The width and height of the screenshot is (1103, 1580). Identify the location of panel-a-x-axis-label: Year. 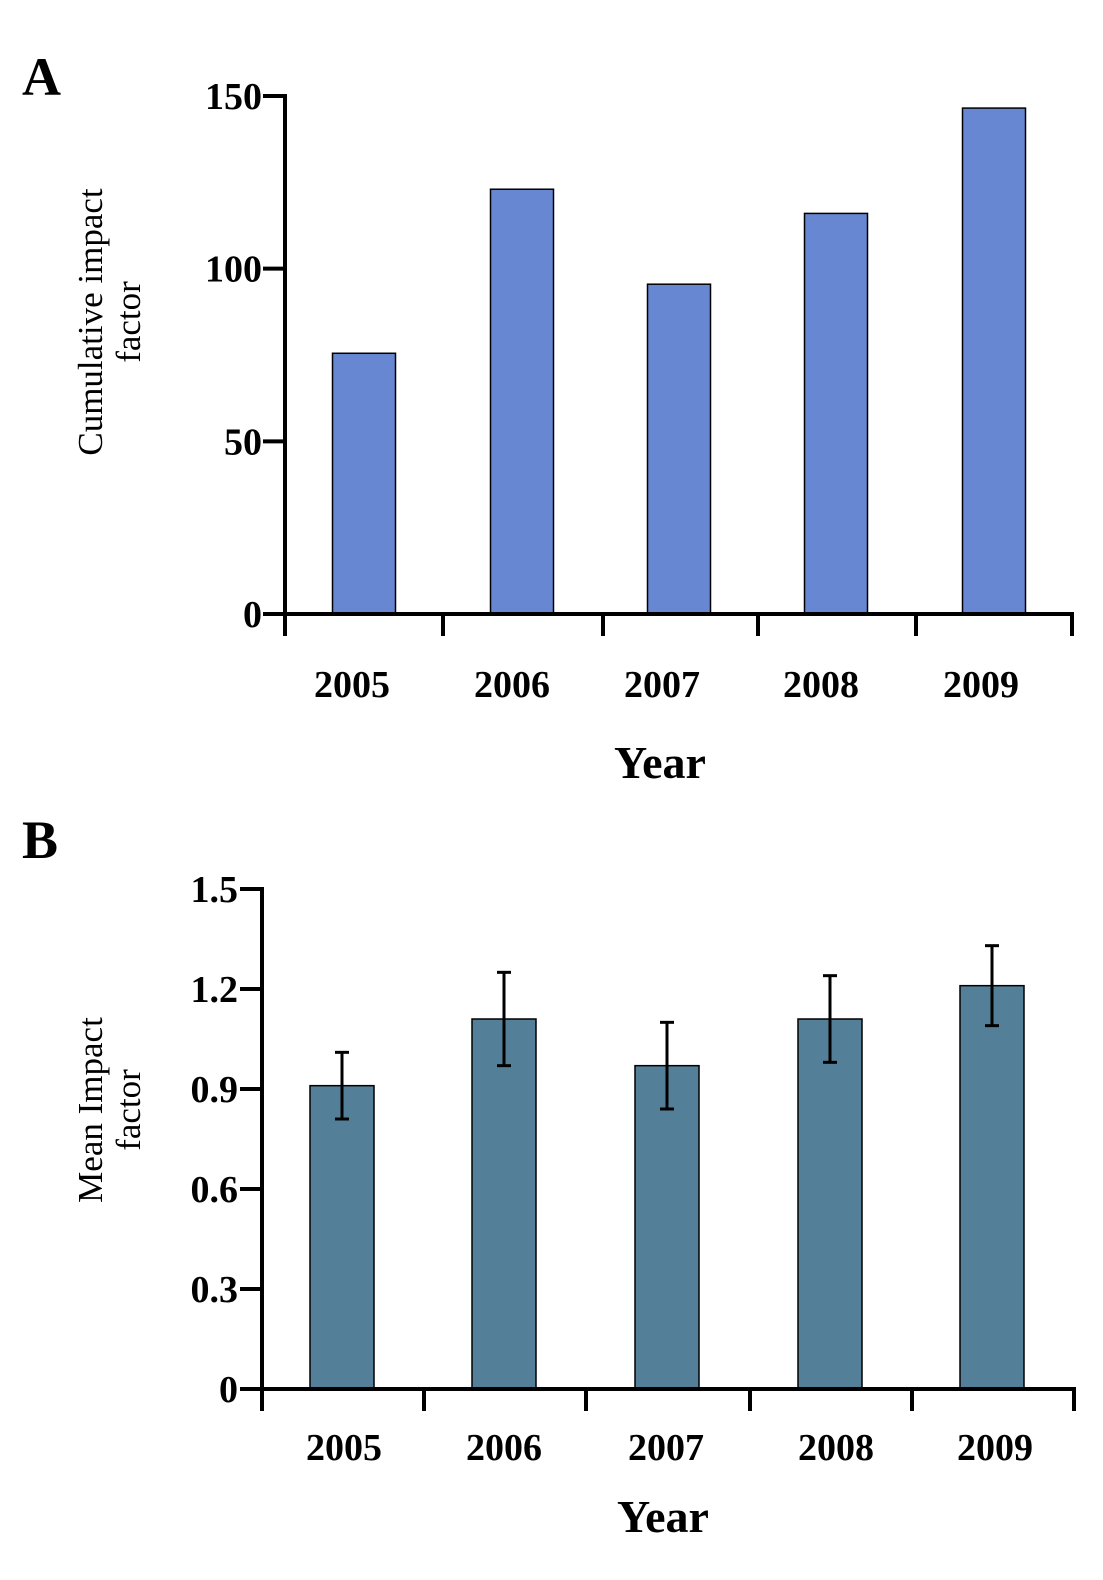
(660, 762).